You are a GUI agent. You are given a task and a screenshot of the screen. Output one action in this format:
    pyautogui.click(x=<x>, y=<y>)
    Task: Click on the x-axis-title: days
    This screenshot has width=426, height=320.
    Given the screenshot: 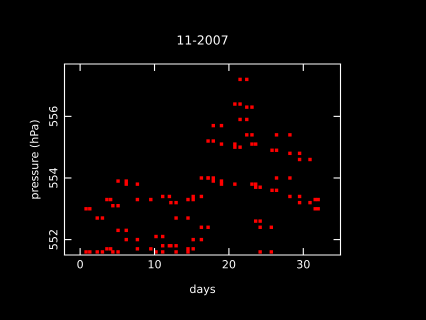 What is the action you would take?
    pyautogui.click(x=203, y=290)
    